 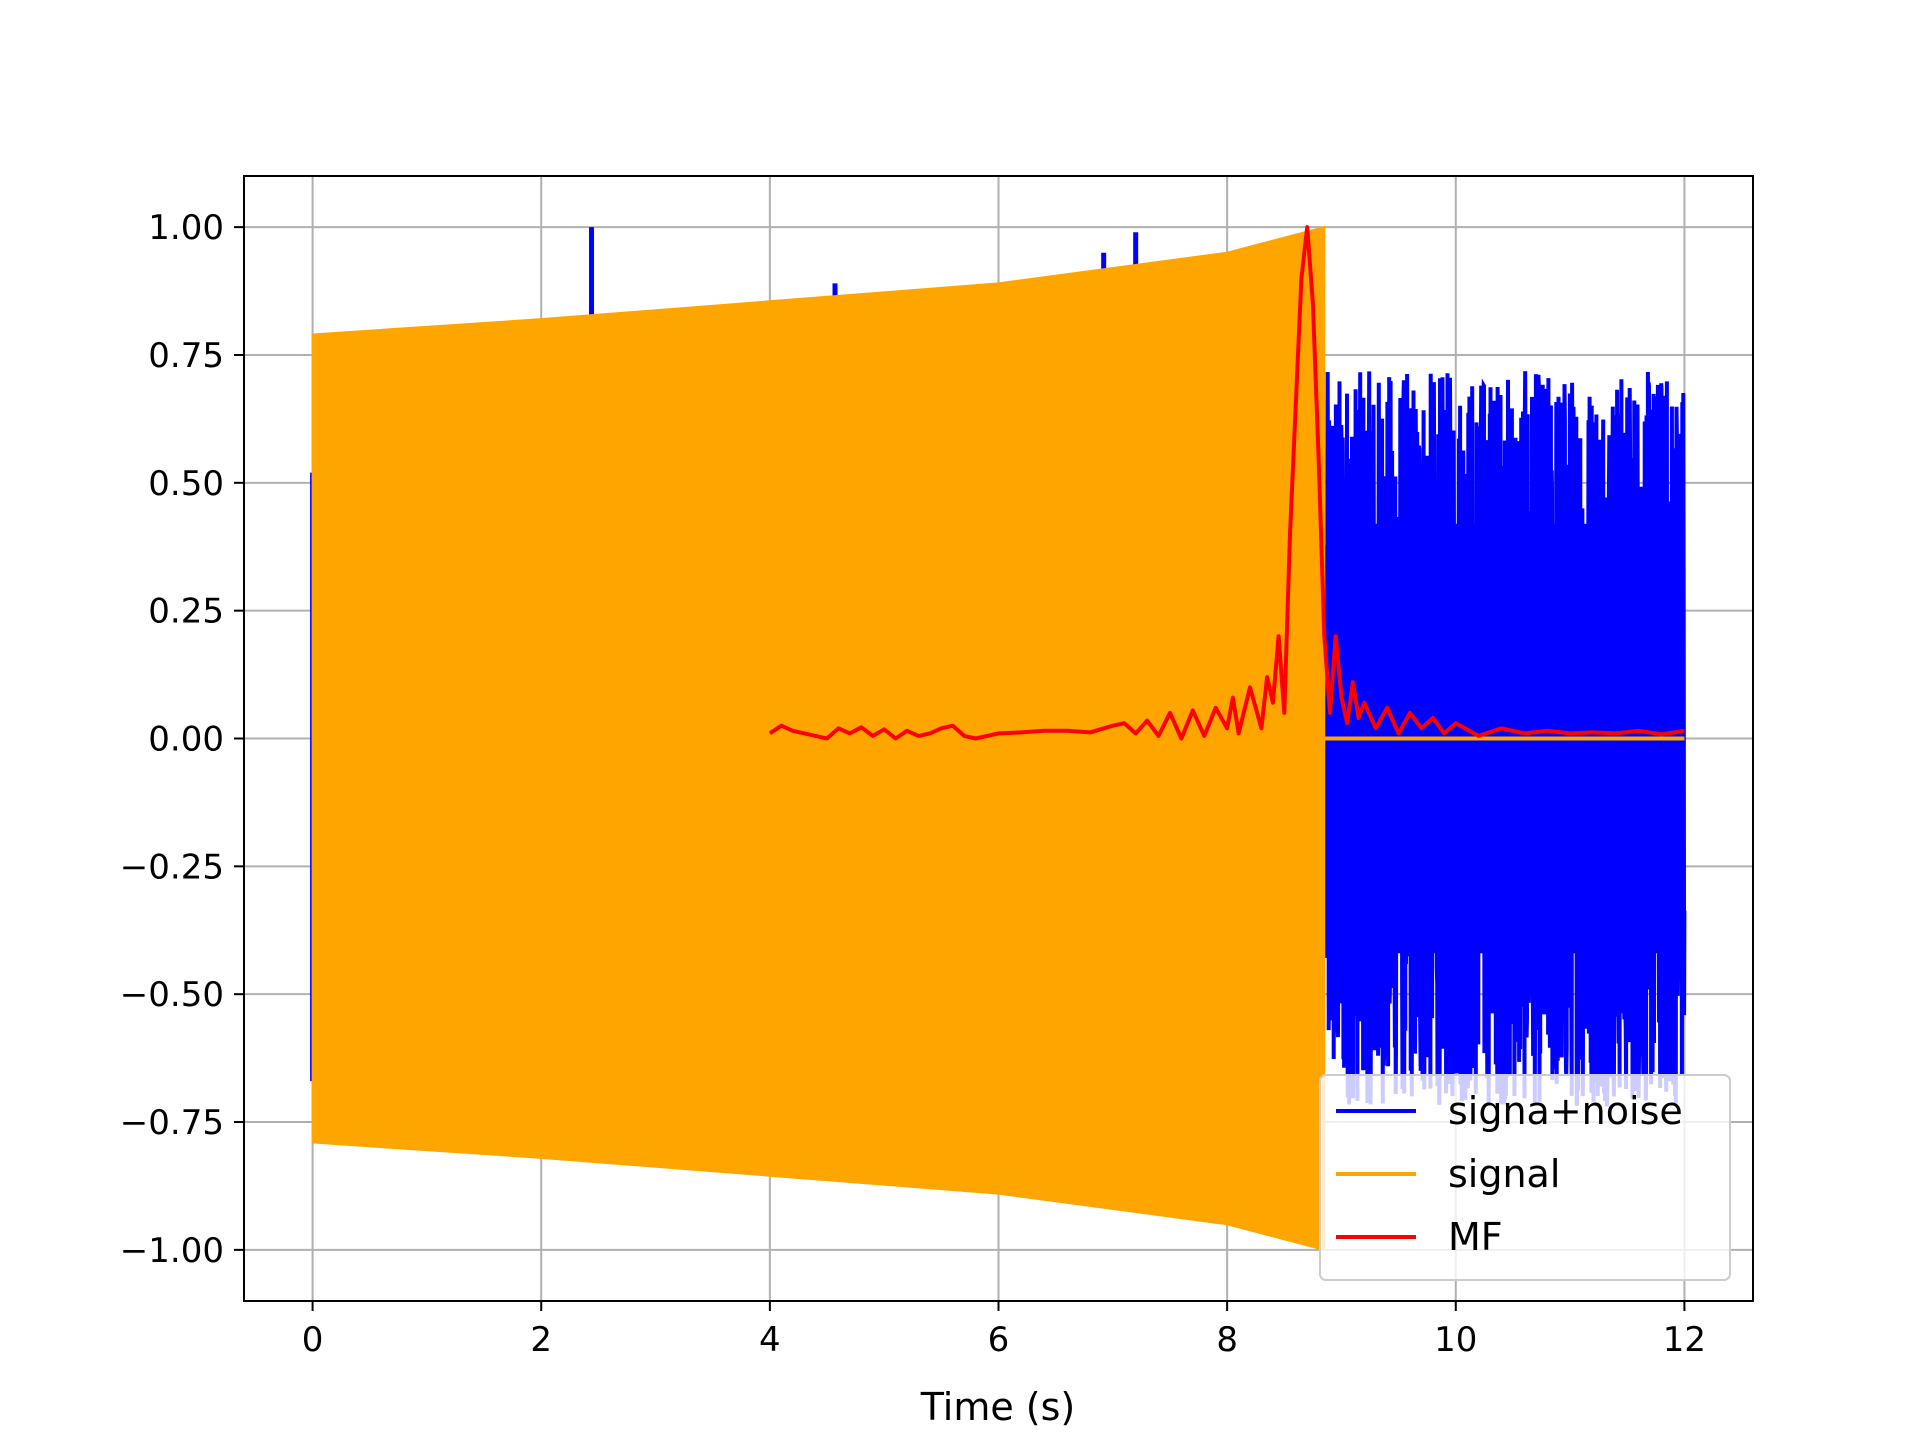 I want to click on x-tick-label: 12, so click(x=1684, y=1340).